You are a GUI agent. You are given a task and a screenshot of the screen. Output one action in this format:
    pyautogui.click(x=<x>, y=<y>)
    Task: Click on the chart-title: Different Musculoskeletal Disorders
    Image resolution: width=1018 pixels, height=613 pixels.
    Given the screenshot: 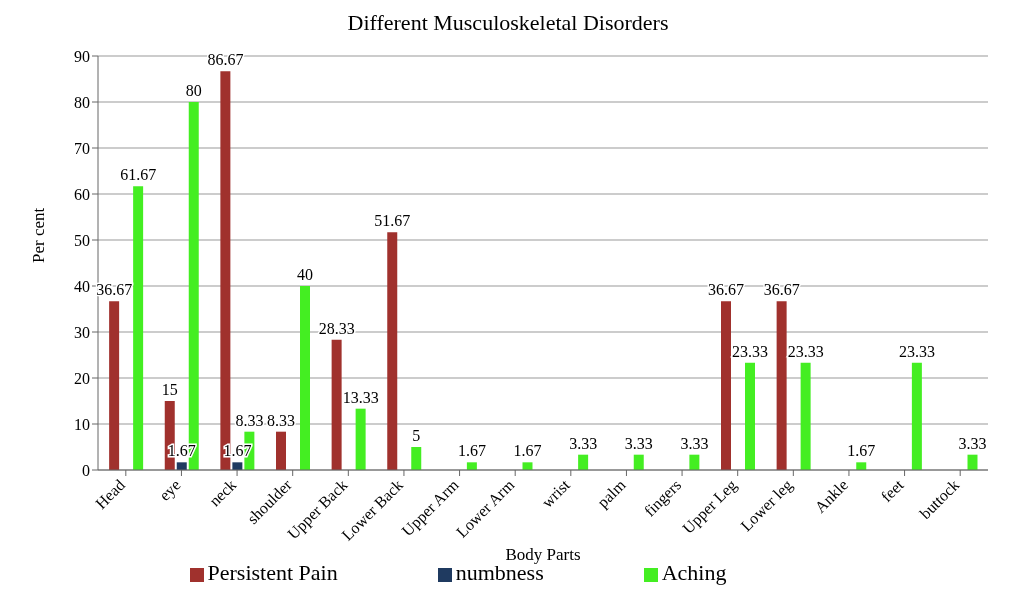 What is the action you would take?
    pyautogui.click(x=508, y=23)
    